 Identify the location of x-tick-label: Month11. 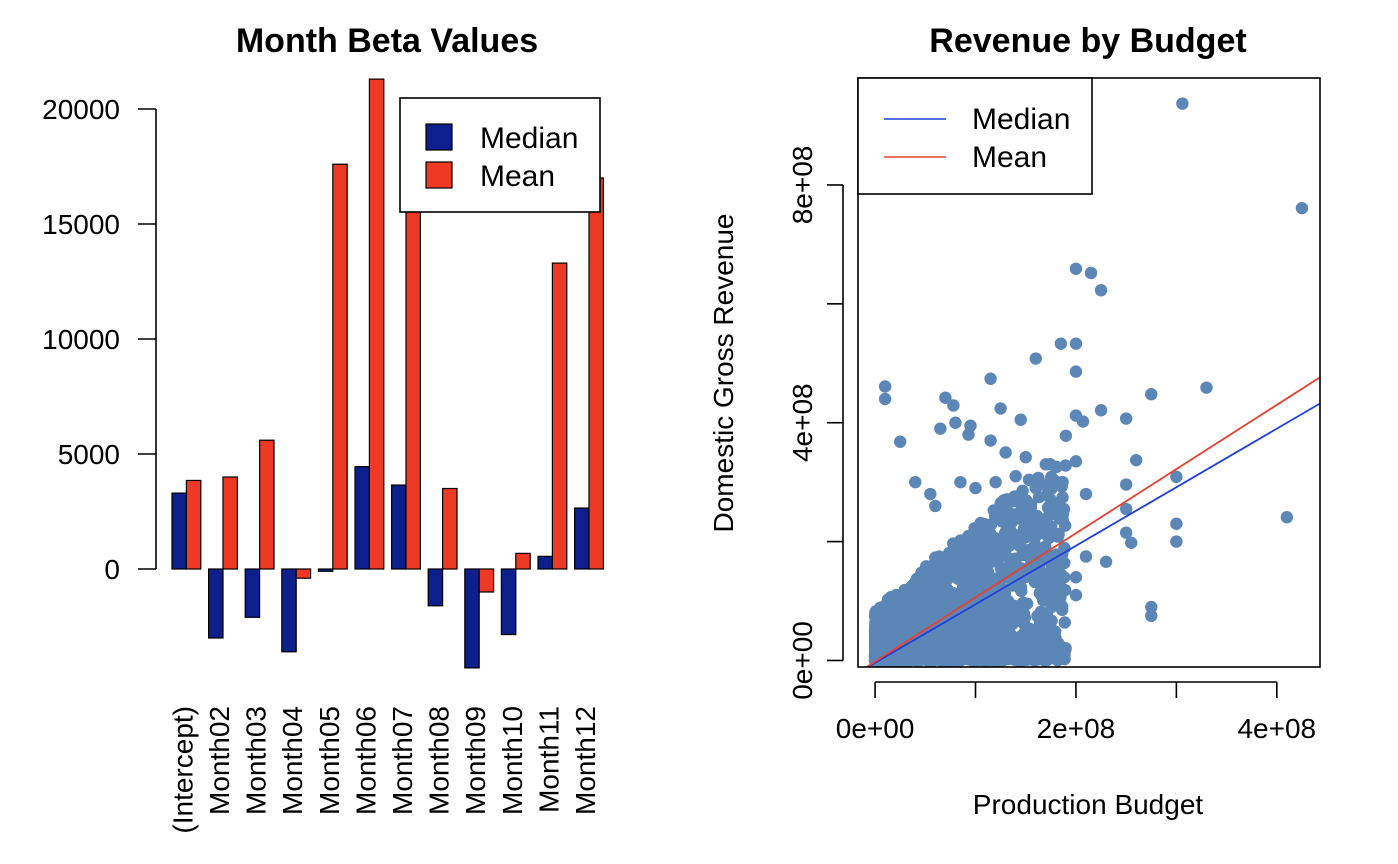
(548, 759).